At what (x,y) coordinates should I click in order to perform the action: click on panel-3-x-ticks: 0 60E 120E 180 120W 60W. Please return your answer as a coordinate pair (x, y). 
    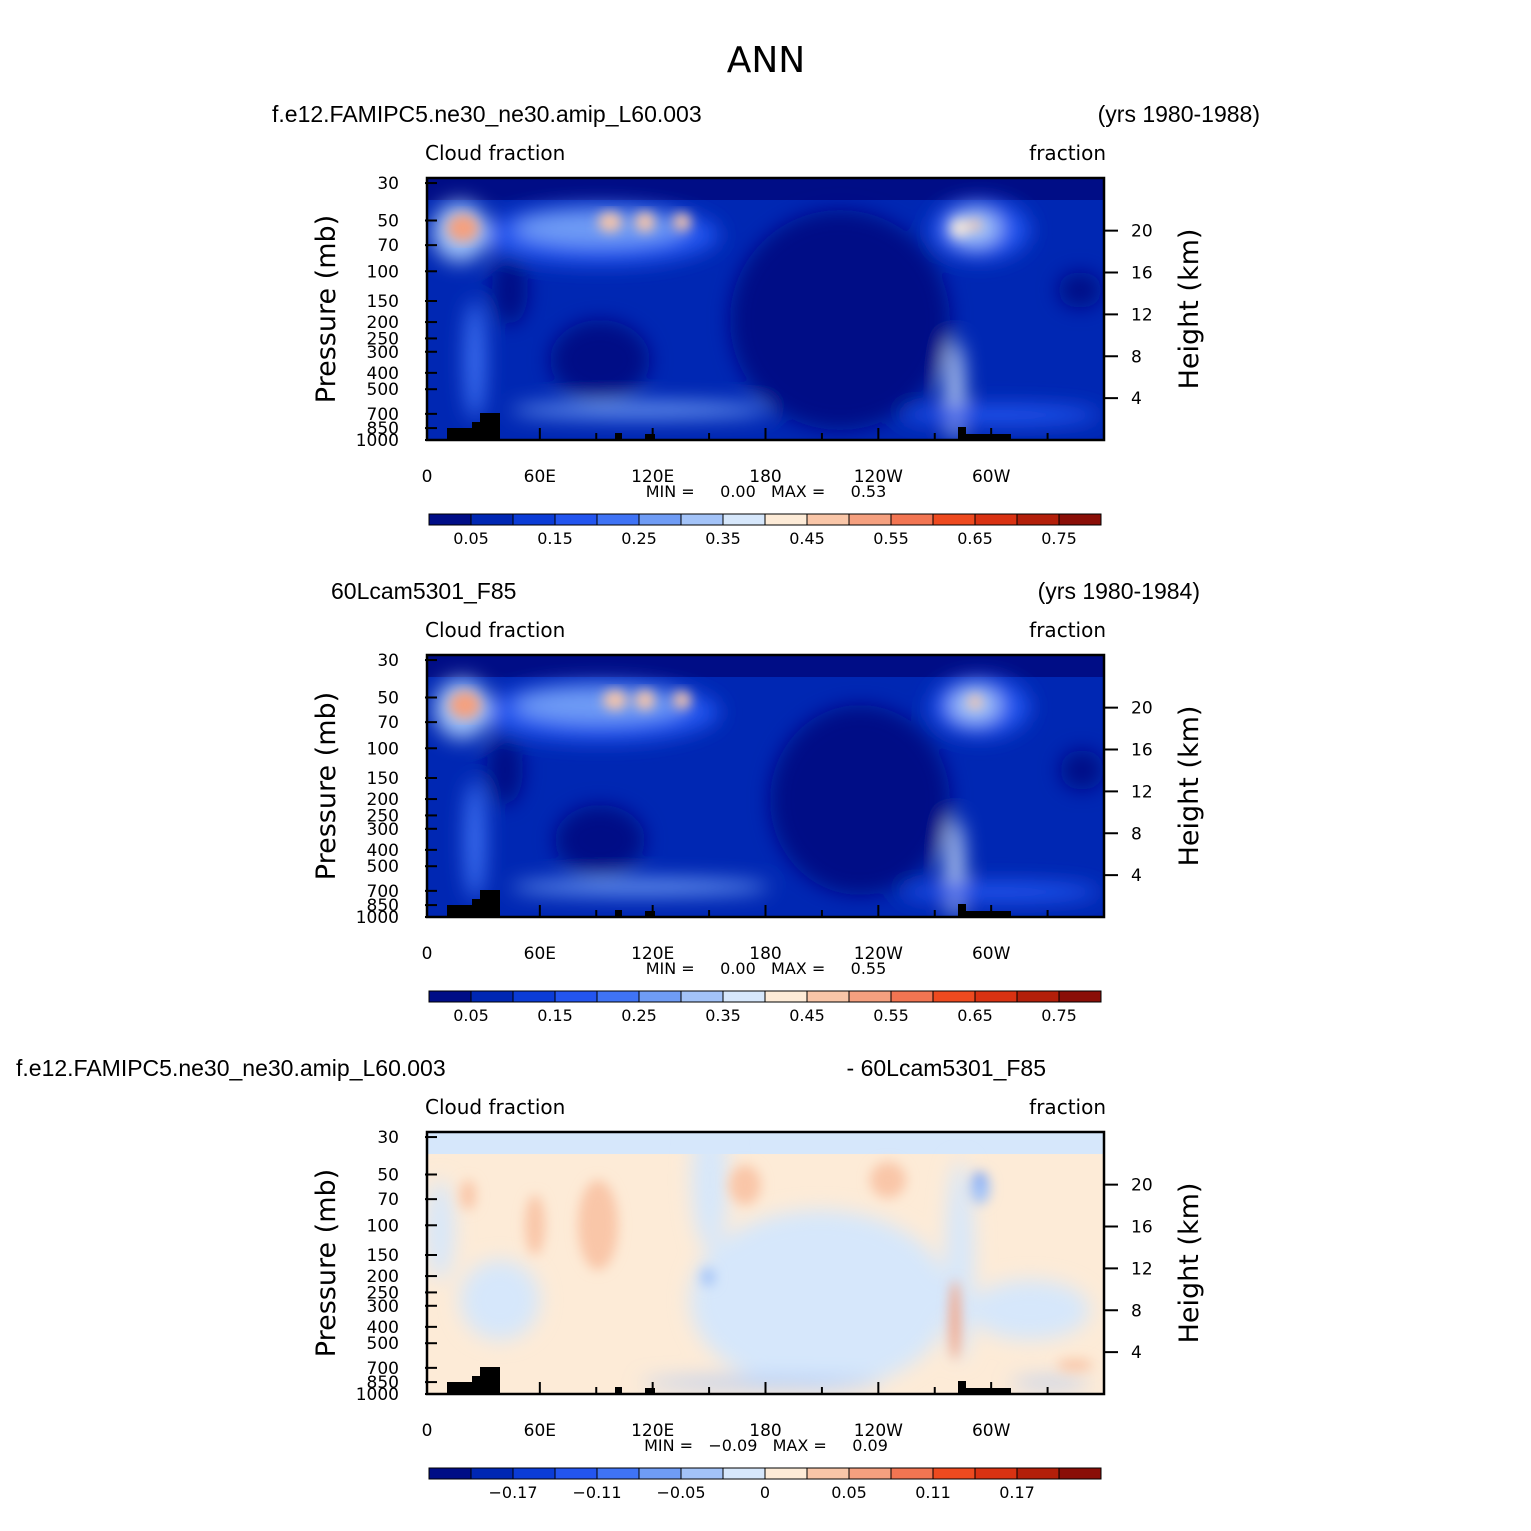
    Looking at the image, I should click on (763, 1411).